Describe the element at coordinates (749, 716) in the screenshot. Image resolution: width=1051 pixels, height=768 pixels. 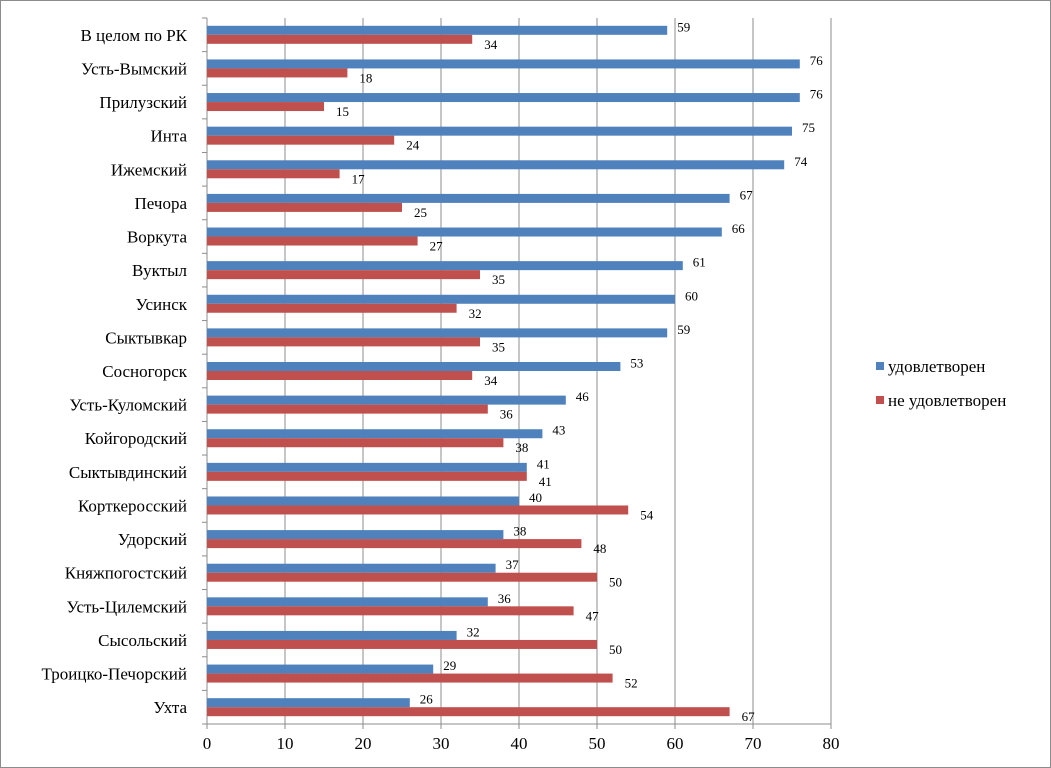
I see `data-label-ne-udovletvoren: 67` at that location.